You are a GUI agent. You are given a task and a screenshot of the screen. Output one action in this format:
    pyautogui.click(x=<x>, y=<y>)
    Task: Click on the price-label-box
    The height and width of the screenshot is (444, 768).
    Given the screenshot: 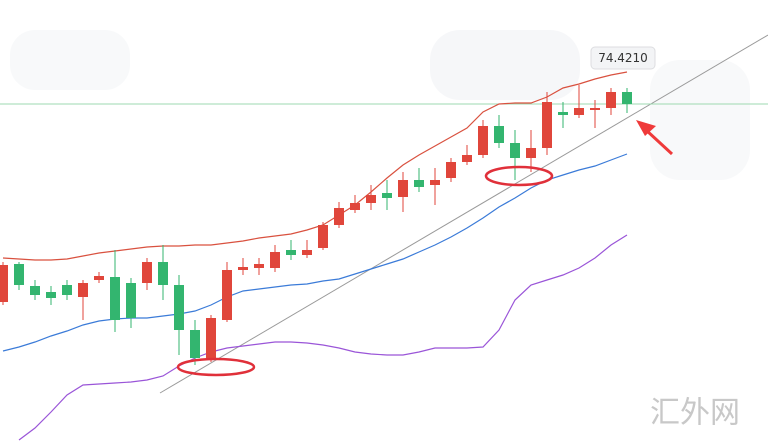 What is the action you would take?
    pyautogui.click(x=623, y=58)
    